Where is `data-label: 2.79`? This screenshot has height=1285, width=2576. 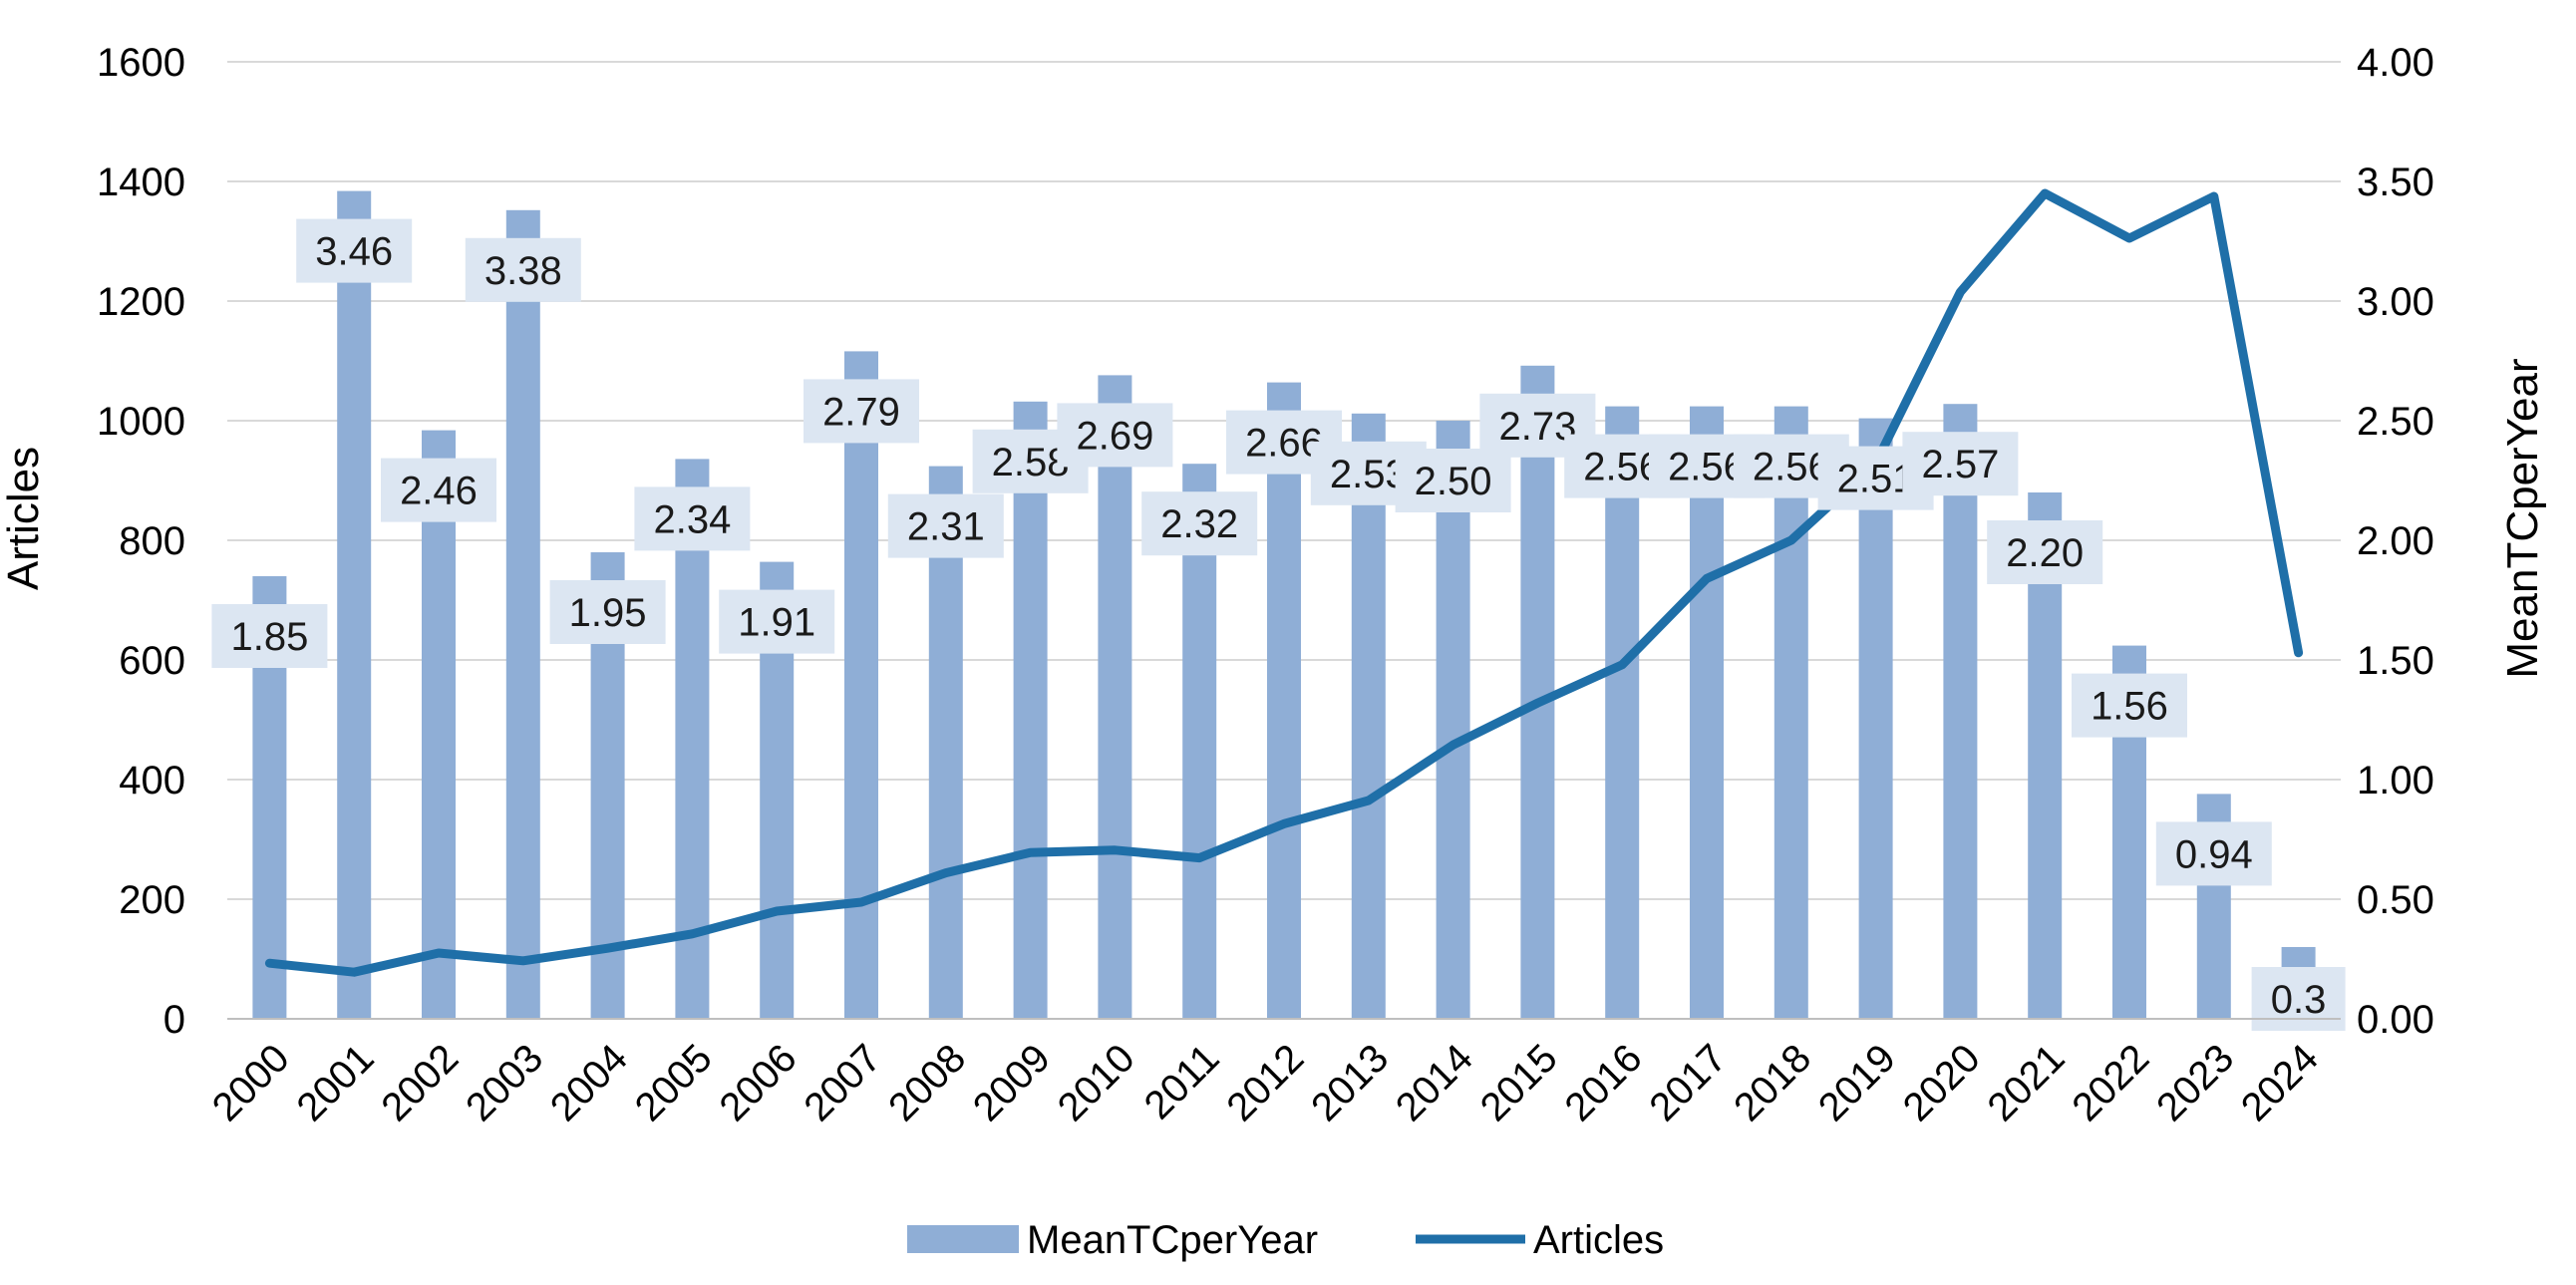
data-label: 2.79 is located at coordinates (861, 411).